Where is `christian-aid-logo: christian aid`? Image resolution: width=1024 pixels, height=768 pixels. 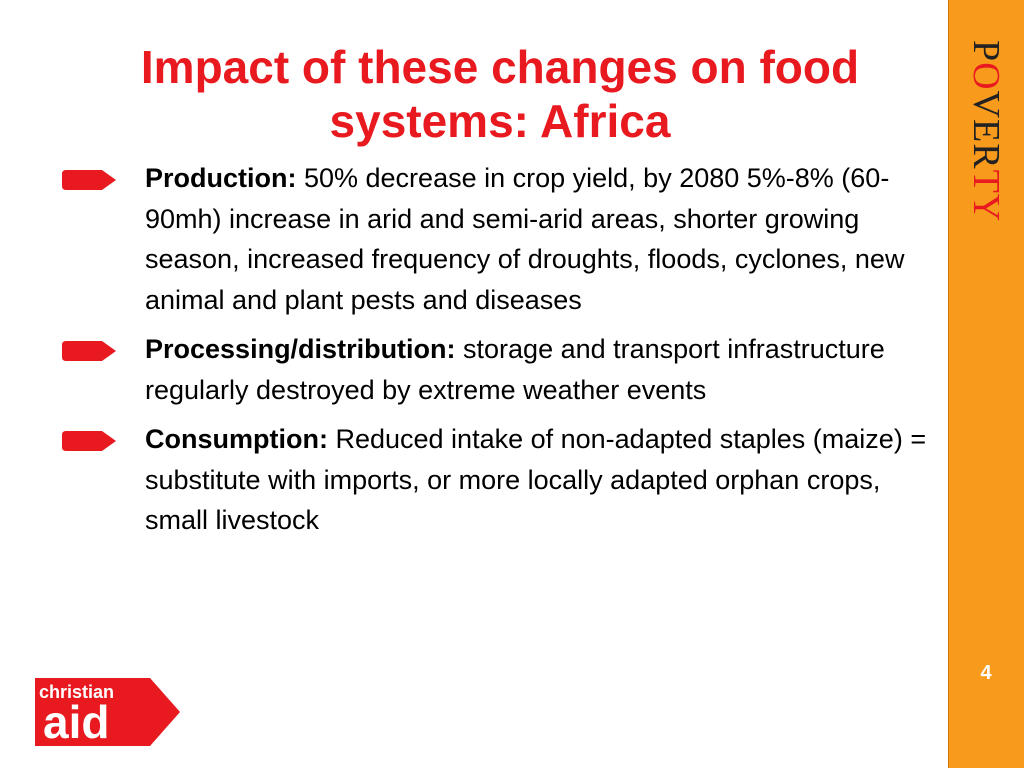
christian-aid-logo: christian aid is located at coordinates (107, 712).